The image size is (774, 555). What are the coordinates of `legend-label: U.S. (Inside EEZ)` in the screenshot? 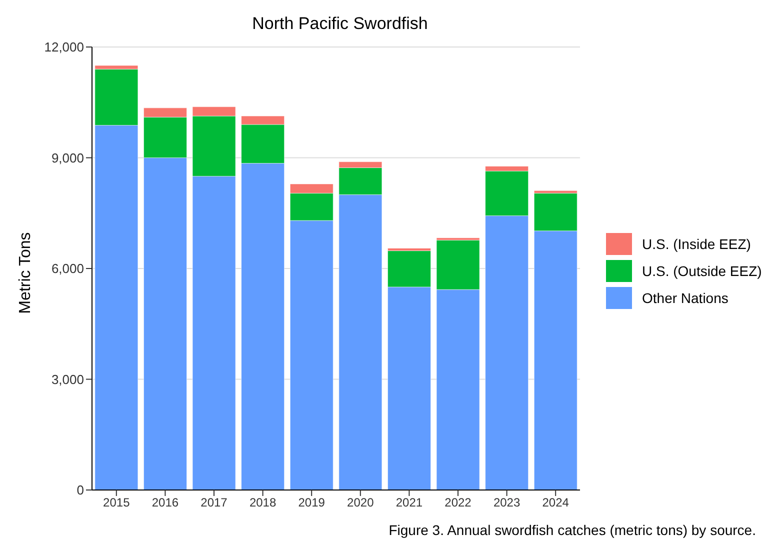 It's located at (696, 244).